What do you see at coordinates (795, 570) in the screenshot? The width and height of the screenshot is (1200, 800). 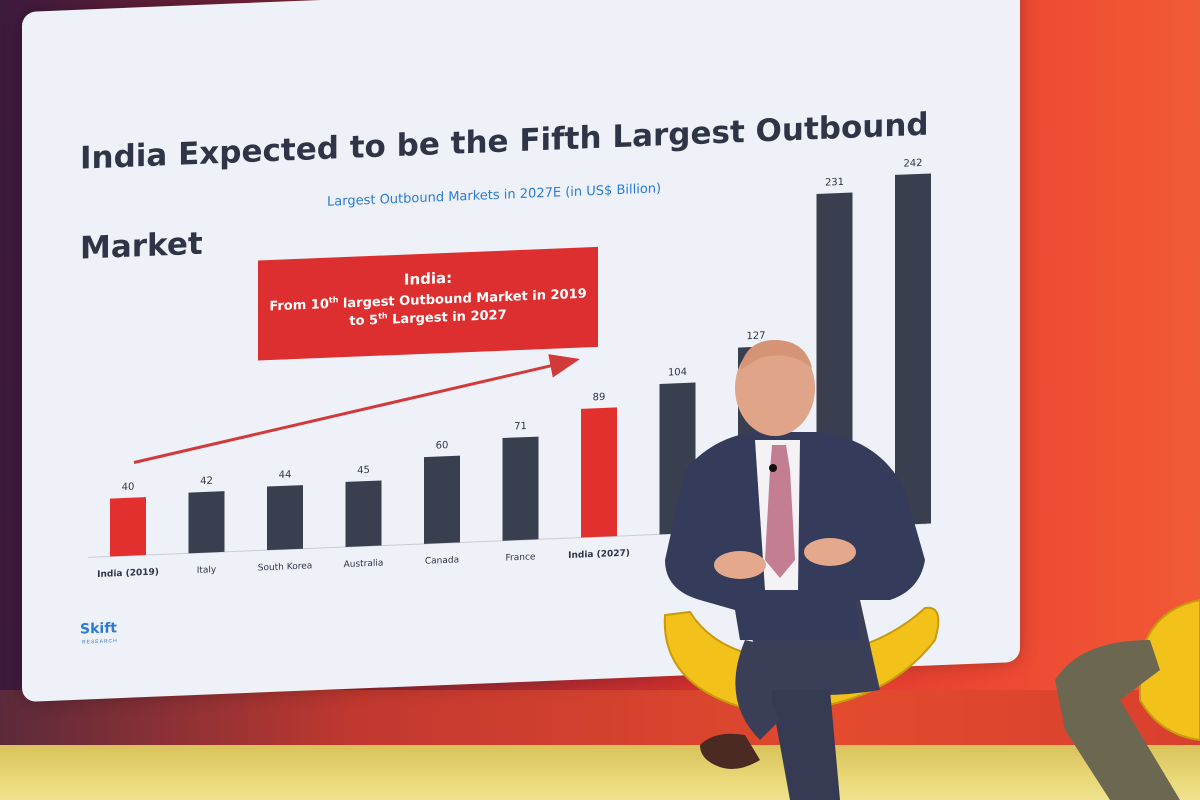 I see `speaker` at bounding box center [795, 570].